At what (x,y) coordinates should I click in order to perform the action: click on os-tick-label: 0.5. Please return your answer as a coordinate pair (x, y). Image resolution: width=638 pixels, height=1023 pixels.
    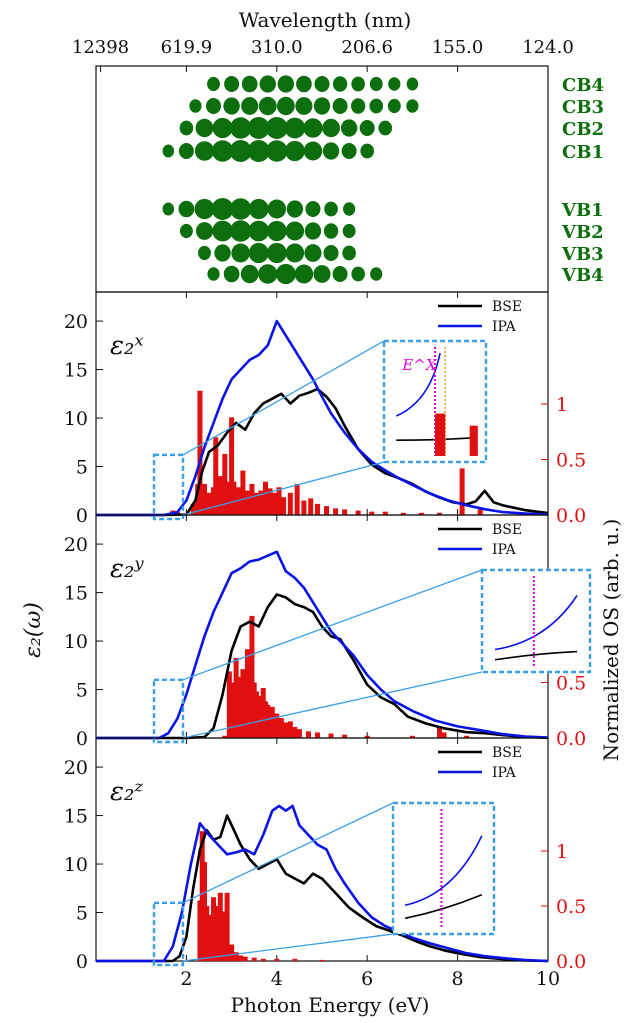
    Looking at the image, I should click on (571, 684).